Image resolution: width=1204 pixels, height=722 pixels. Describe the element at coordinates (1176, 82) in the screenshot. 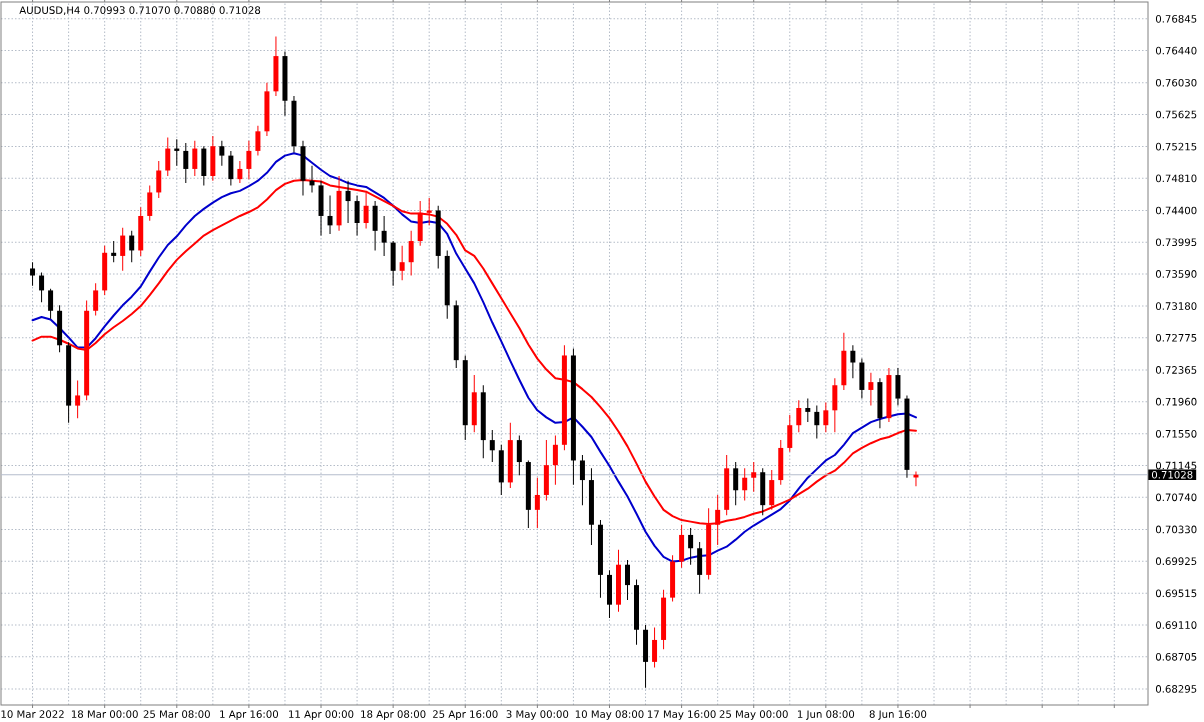

I see `y-tick-label: 0.76030` at that location.